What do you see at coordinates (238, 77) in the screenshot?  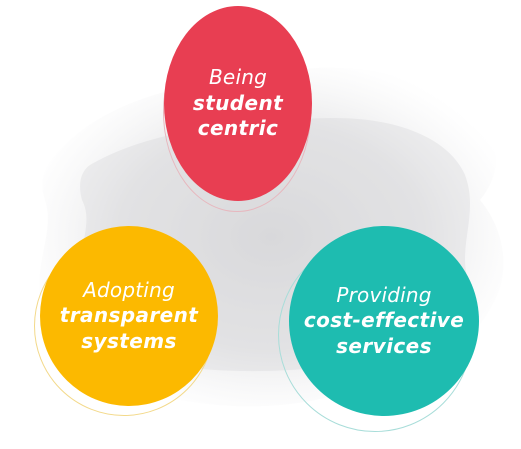 I see `circle-red-light-text: Being` at bounding box center [238, 77].